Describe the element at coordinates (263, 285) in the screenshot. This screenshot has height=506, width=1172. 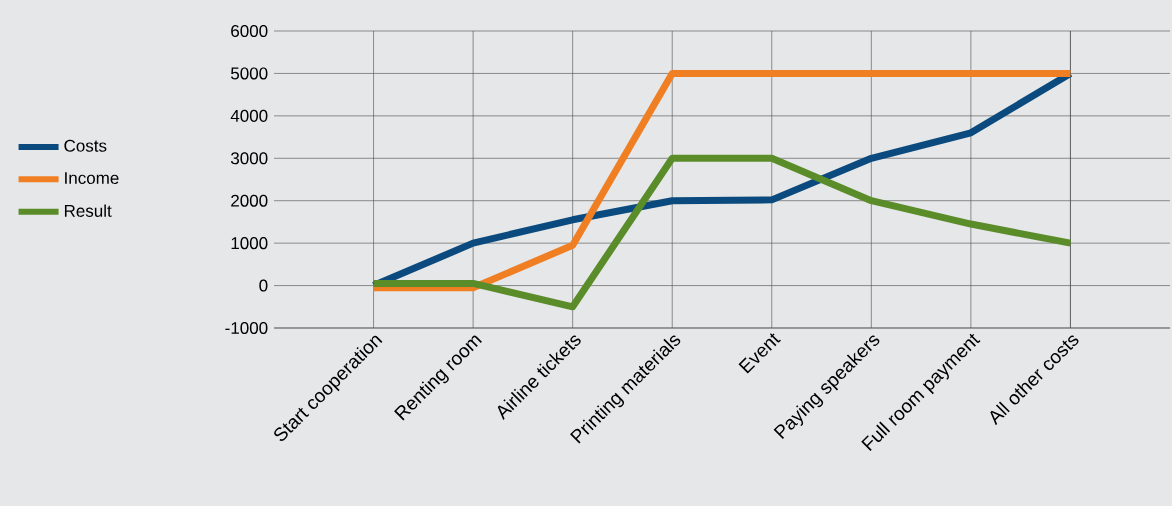
I see `y-tick-label: 0` at that location.